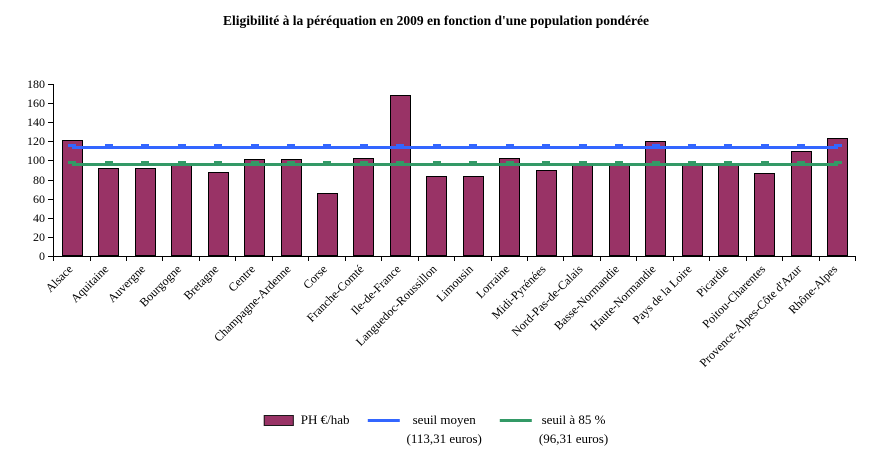 The height and width of the screenshot is (466, 872). I want to click on legend-item-mean: seuil moyen (113,31 euros), so click(424, 429).